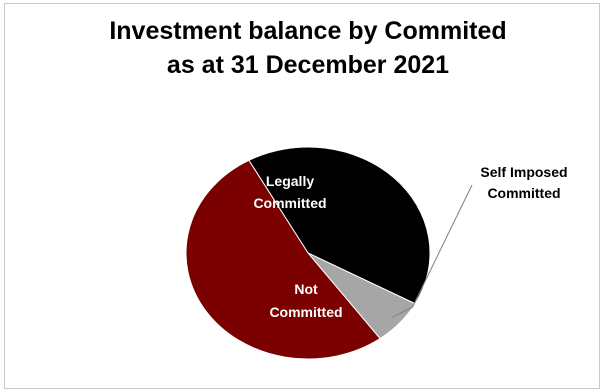 This screenshot has width=608, height=392. I want to click on pie-label-not-committed: Not Committed, so click(305, 300).